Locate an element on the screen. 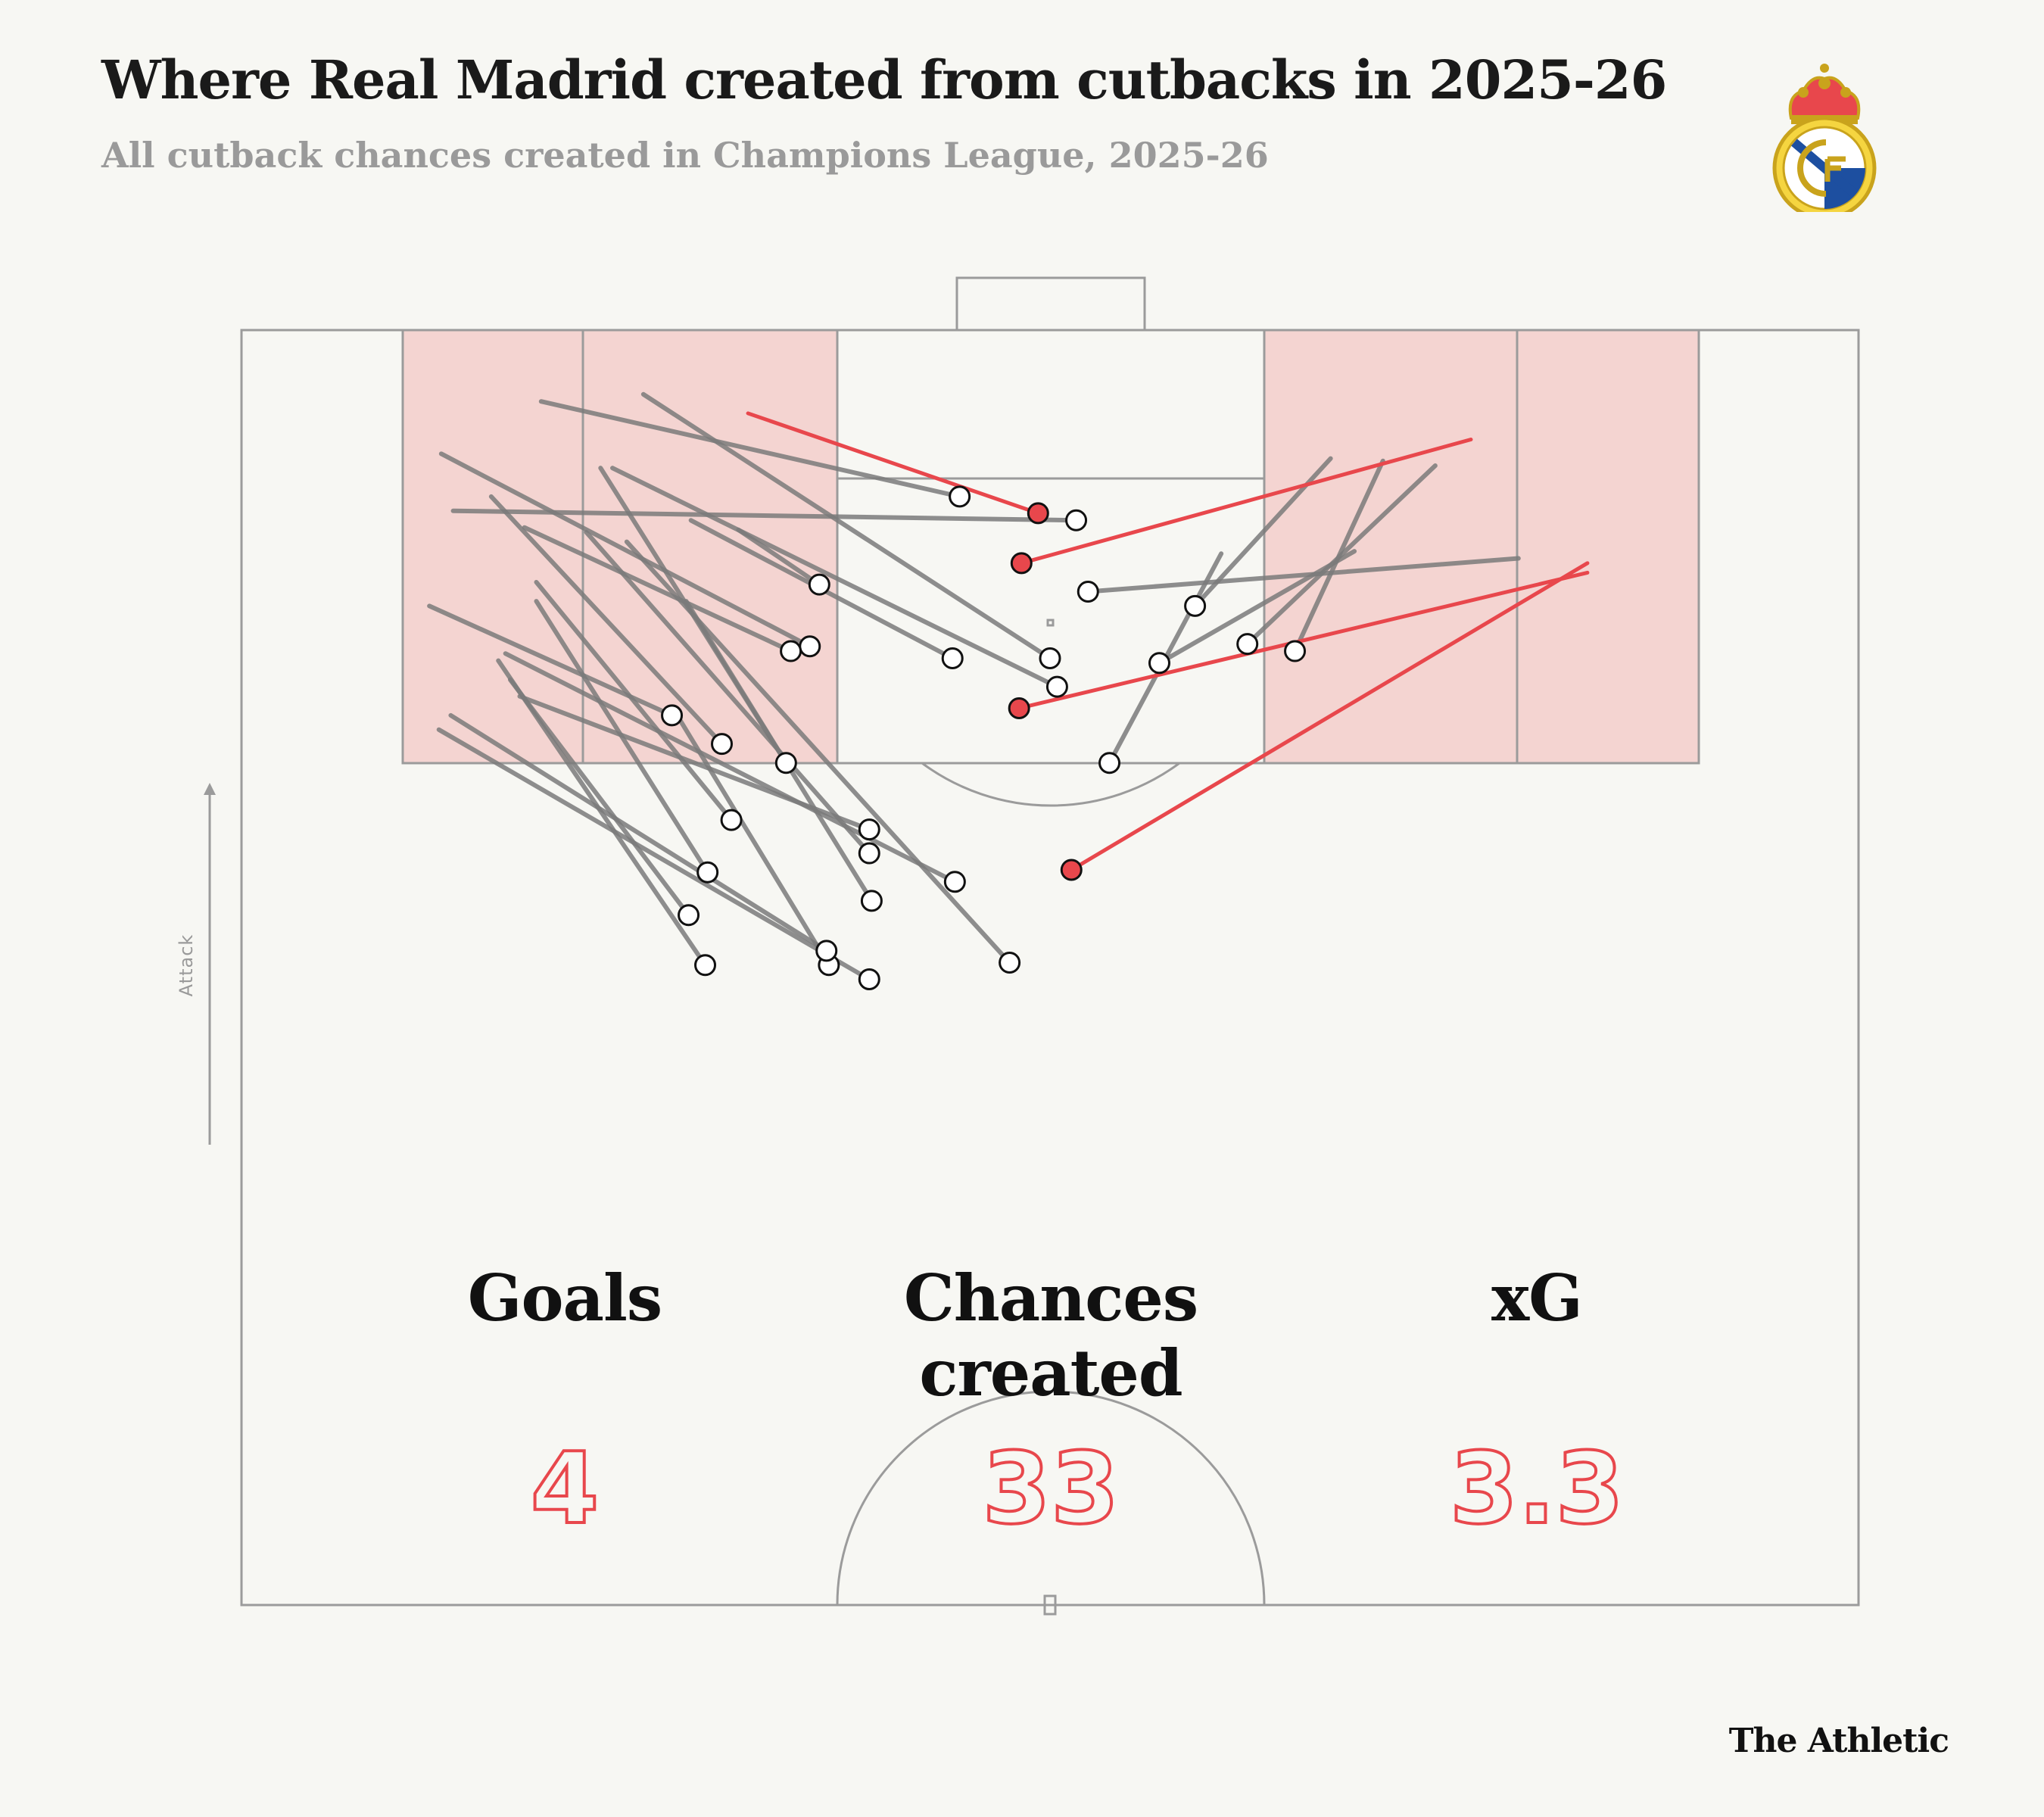 This screenshot has width=2044, height=1817. right-cutback-zone is located at coordinates (1481, 546).